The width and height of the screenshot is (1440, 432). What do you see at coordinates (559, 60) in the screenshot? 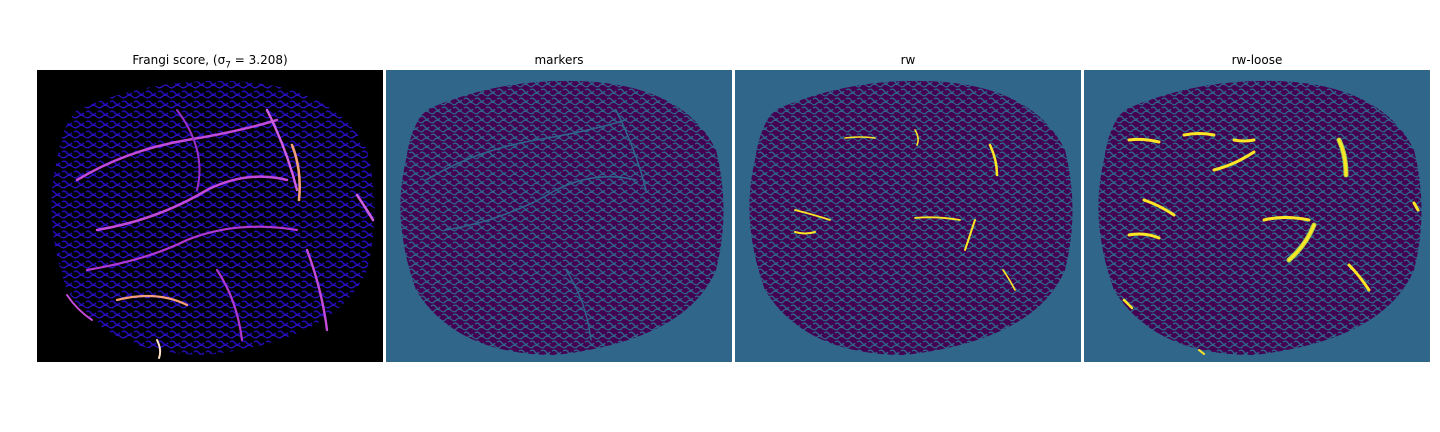
I see `panel-title: markers` at bounding box center [559, 60].